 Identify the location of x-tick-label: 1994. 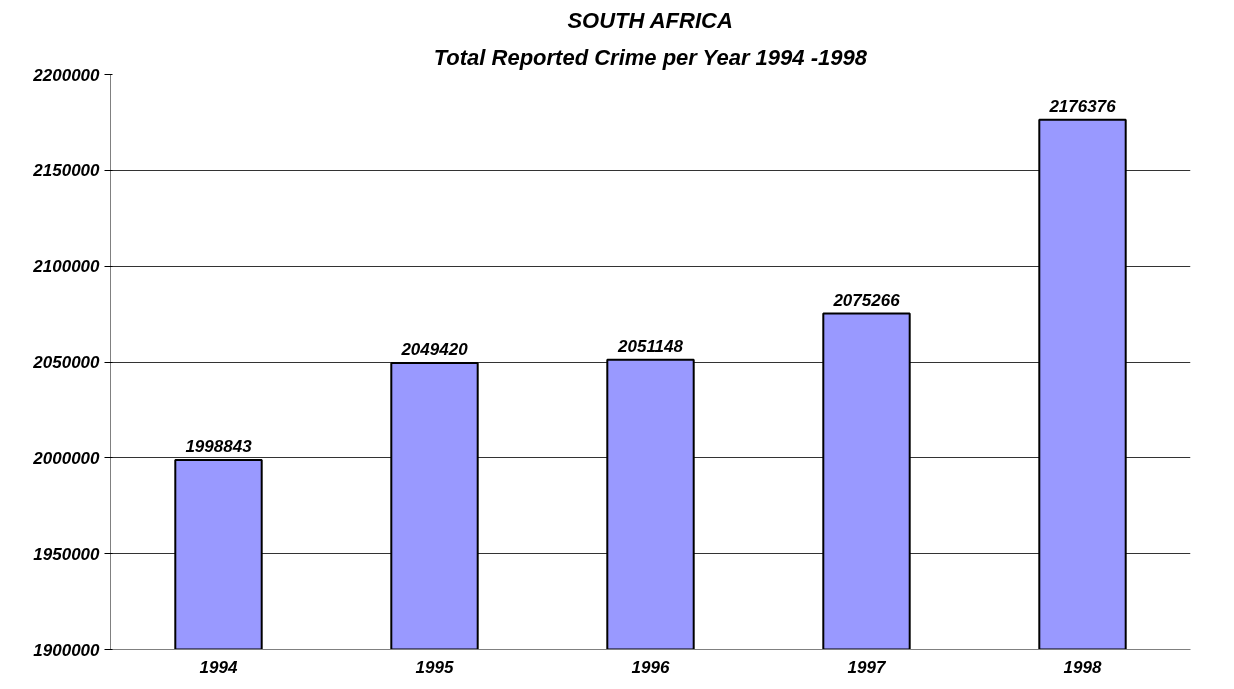
(218, 667).